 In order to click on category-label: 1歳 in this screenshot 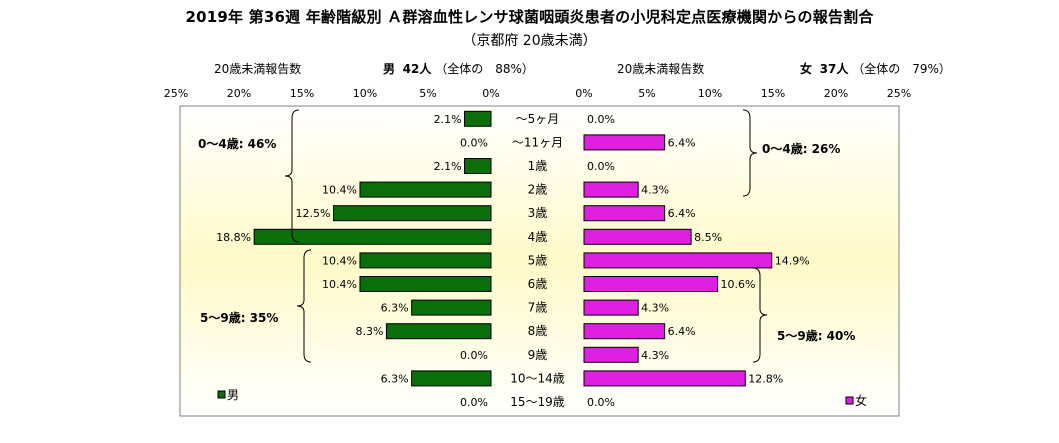, I will do `click(538, 166)`.